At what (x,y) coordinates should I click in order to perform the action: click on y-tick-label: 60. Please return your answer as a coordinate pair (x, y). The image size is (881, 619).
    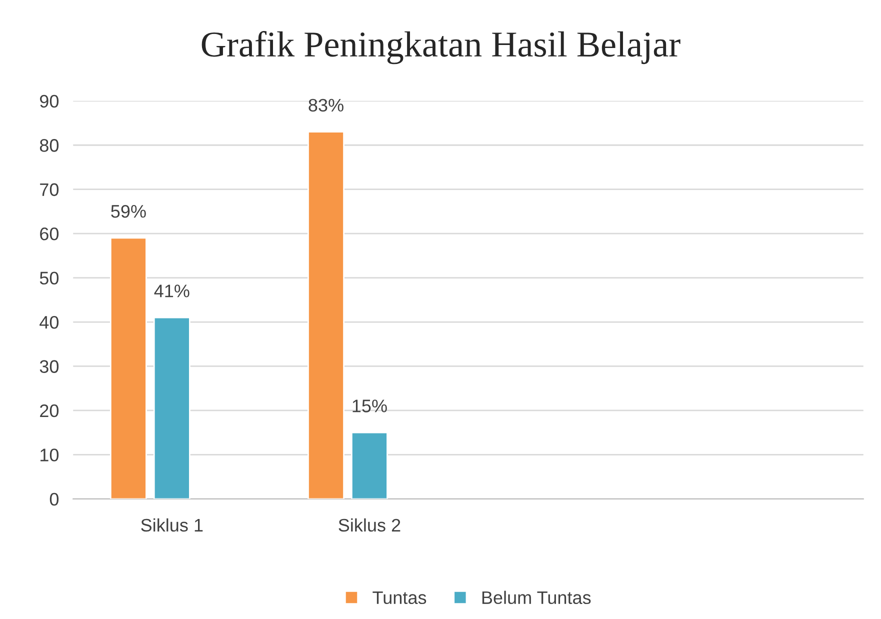
    Looking at the image, I should click on (49, 234).